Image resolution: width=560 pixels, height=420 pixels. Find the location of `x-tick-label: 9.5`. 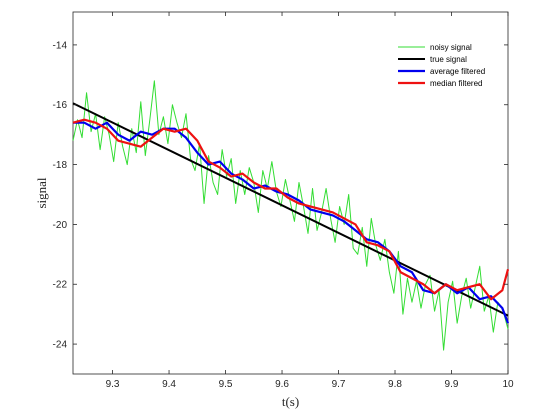

x-tick-label: 9.5 is located at coordinates (226, 384).